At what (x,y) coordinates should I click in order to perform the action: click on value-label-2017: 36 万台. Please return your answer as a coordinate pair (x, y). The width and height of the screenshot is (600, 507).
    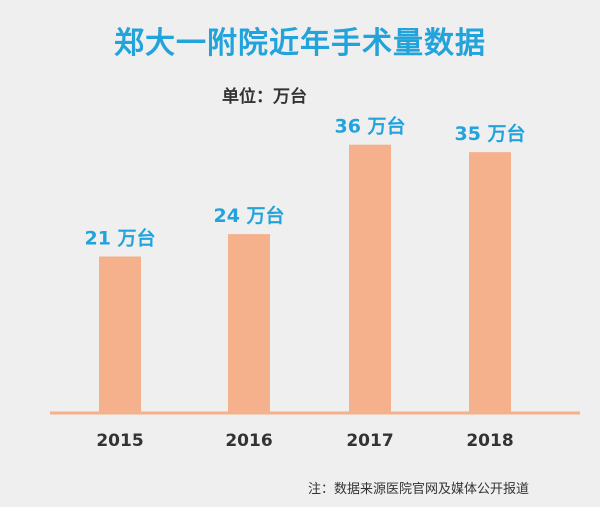
    Looking at the image, I should click on (369, 126).